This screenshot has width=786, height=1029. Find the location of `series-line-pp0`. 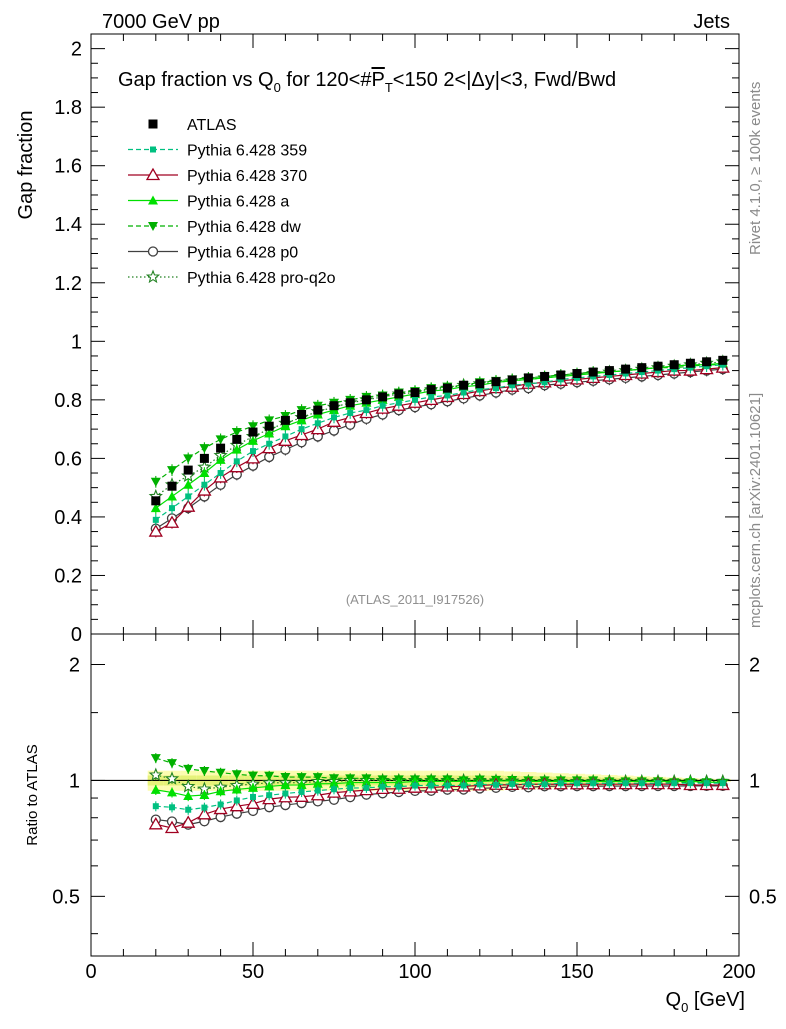

series-line-pp0 is located at coordinates (439, 449).